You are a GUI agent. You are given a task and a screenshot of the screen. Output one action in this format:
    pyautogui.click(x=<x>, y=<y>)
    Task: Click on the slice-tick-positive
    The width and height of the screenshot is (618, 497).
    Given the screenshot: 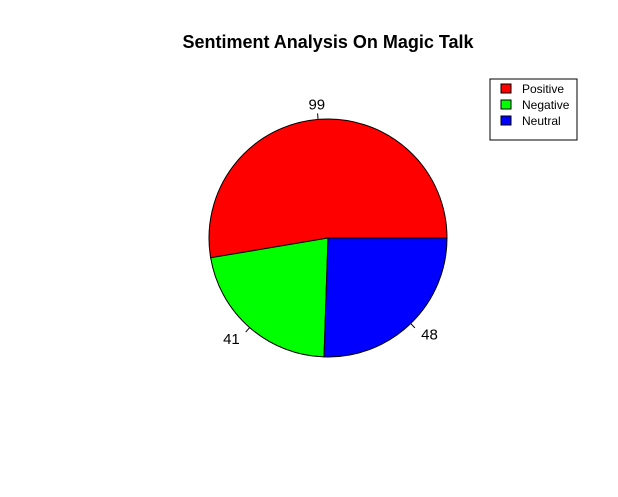 What is the action you would take?
    pyautogui.click(x=318, y=116)
    